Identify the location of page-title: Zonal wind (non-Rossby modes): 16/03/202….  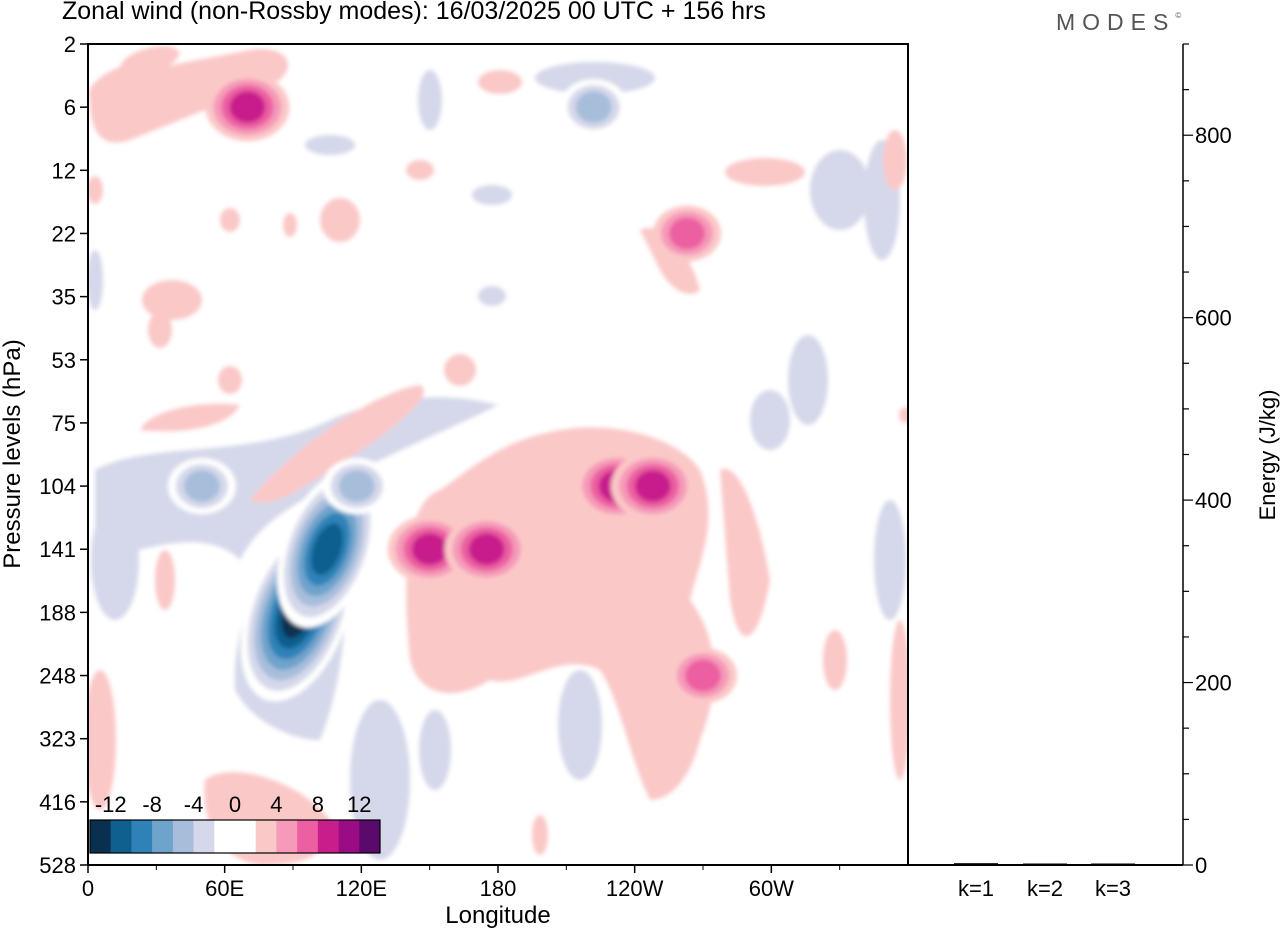
(414, 12).